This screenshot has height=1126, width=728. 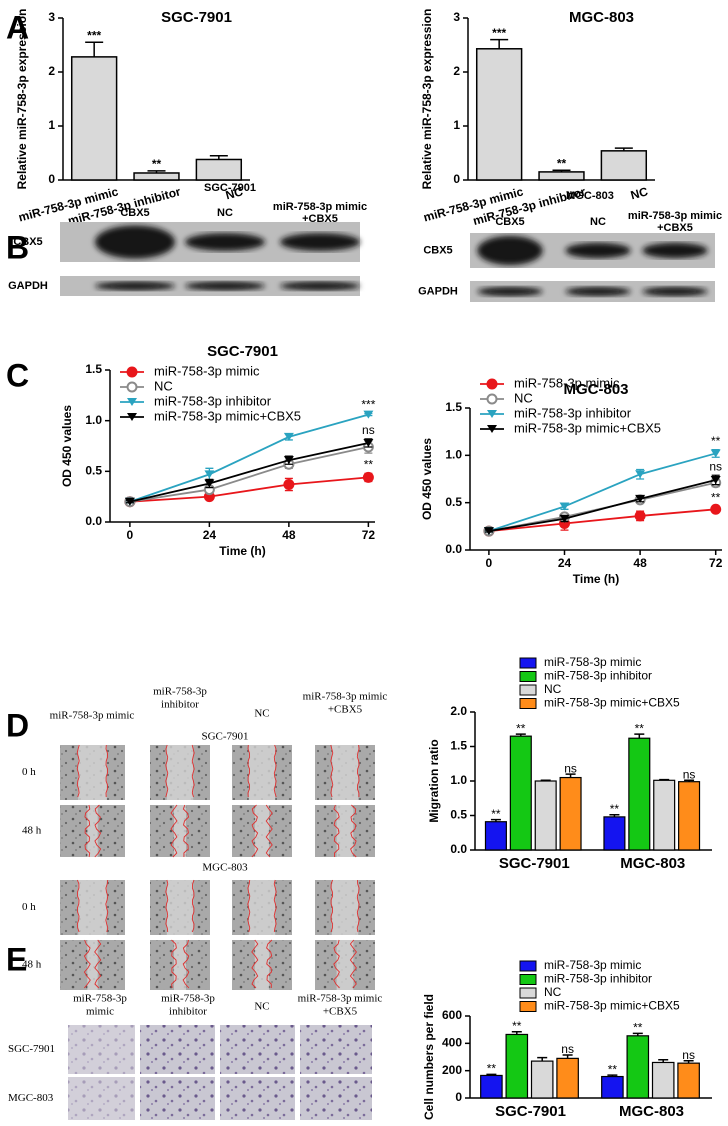 I want to click on chart-title: MGC-803, so click(x=601, y=17).